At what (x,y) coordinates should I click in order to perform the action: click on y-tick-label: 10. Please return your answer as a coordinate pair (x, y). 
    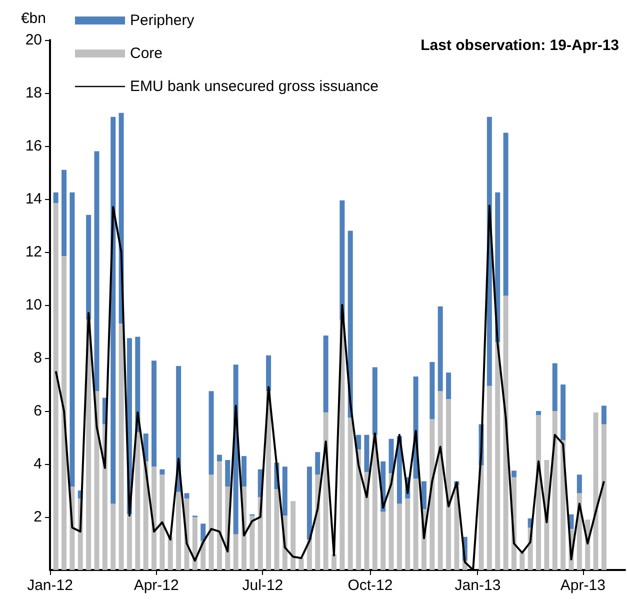
    Looking at the image, I should click on (33, 305).